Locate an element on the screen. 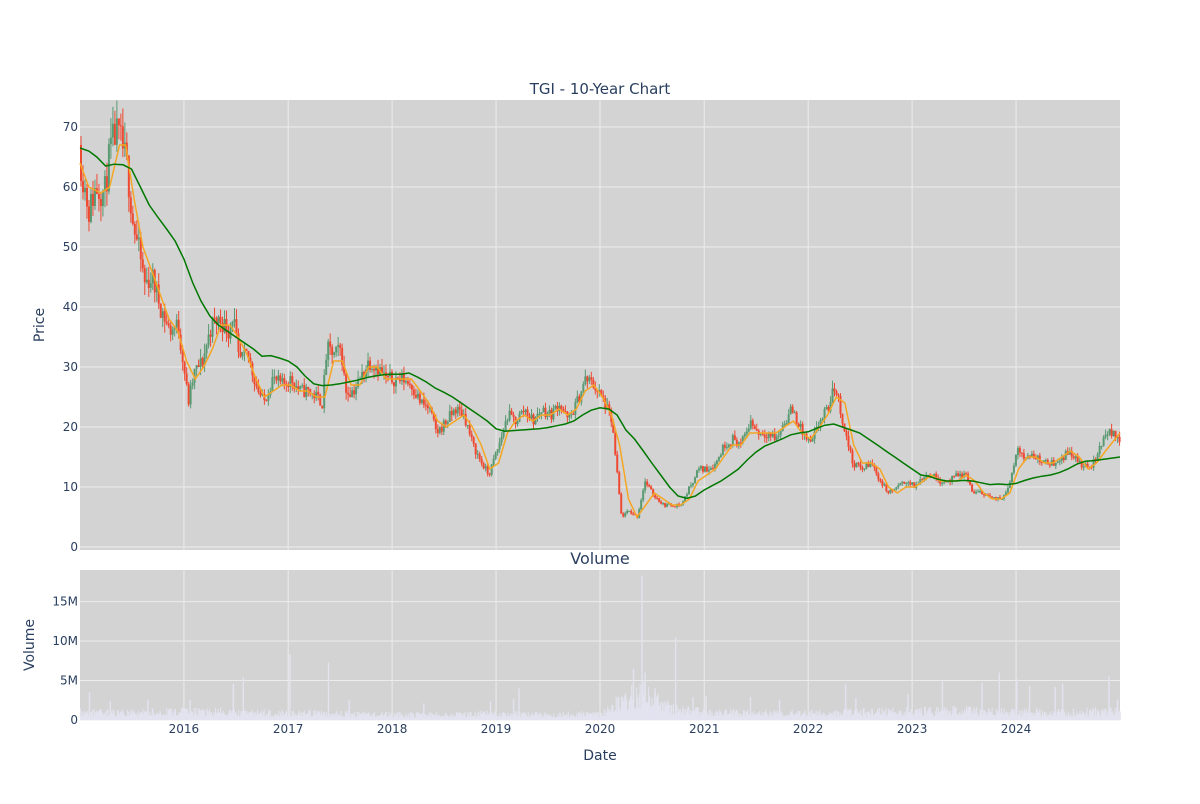  volume-bar-spike is located at coordinates (328, 691).